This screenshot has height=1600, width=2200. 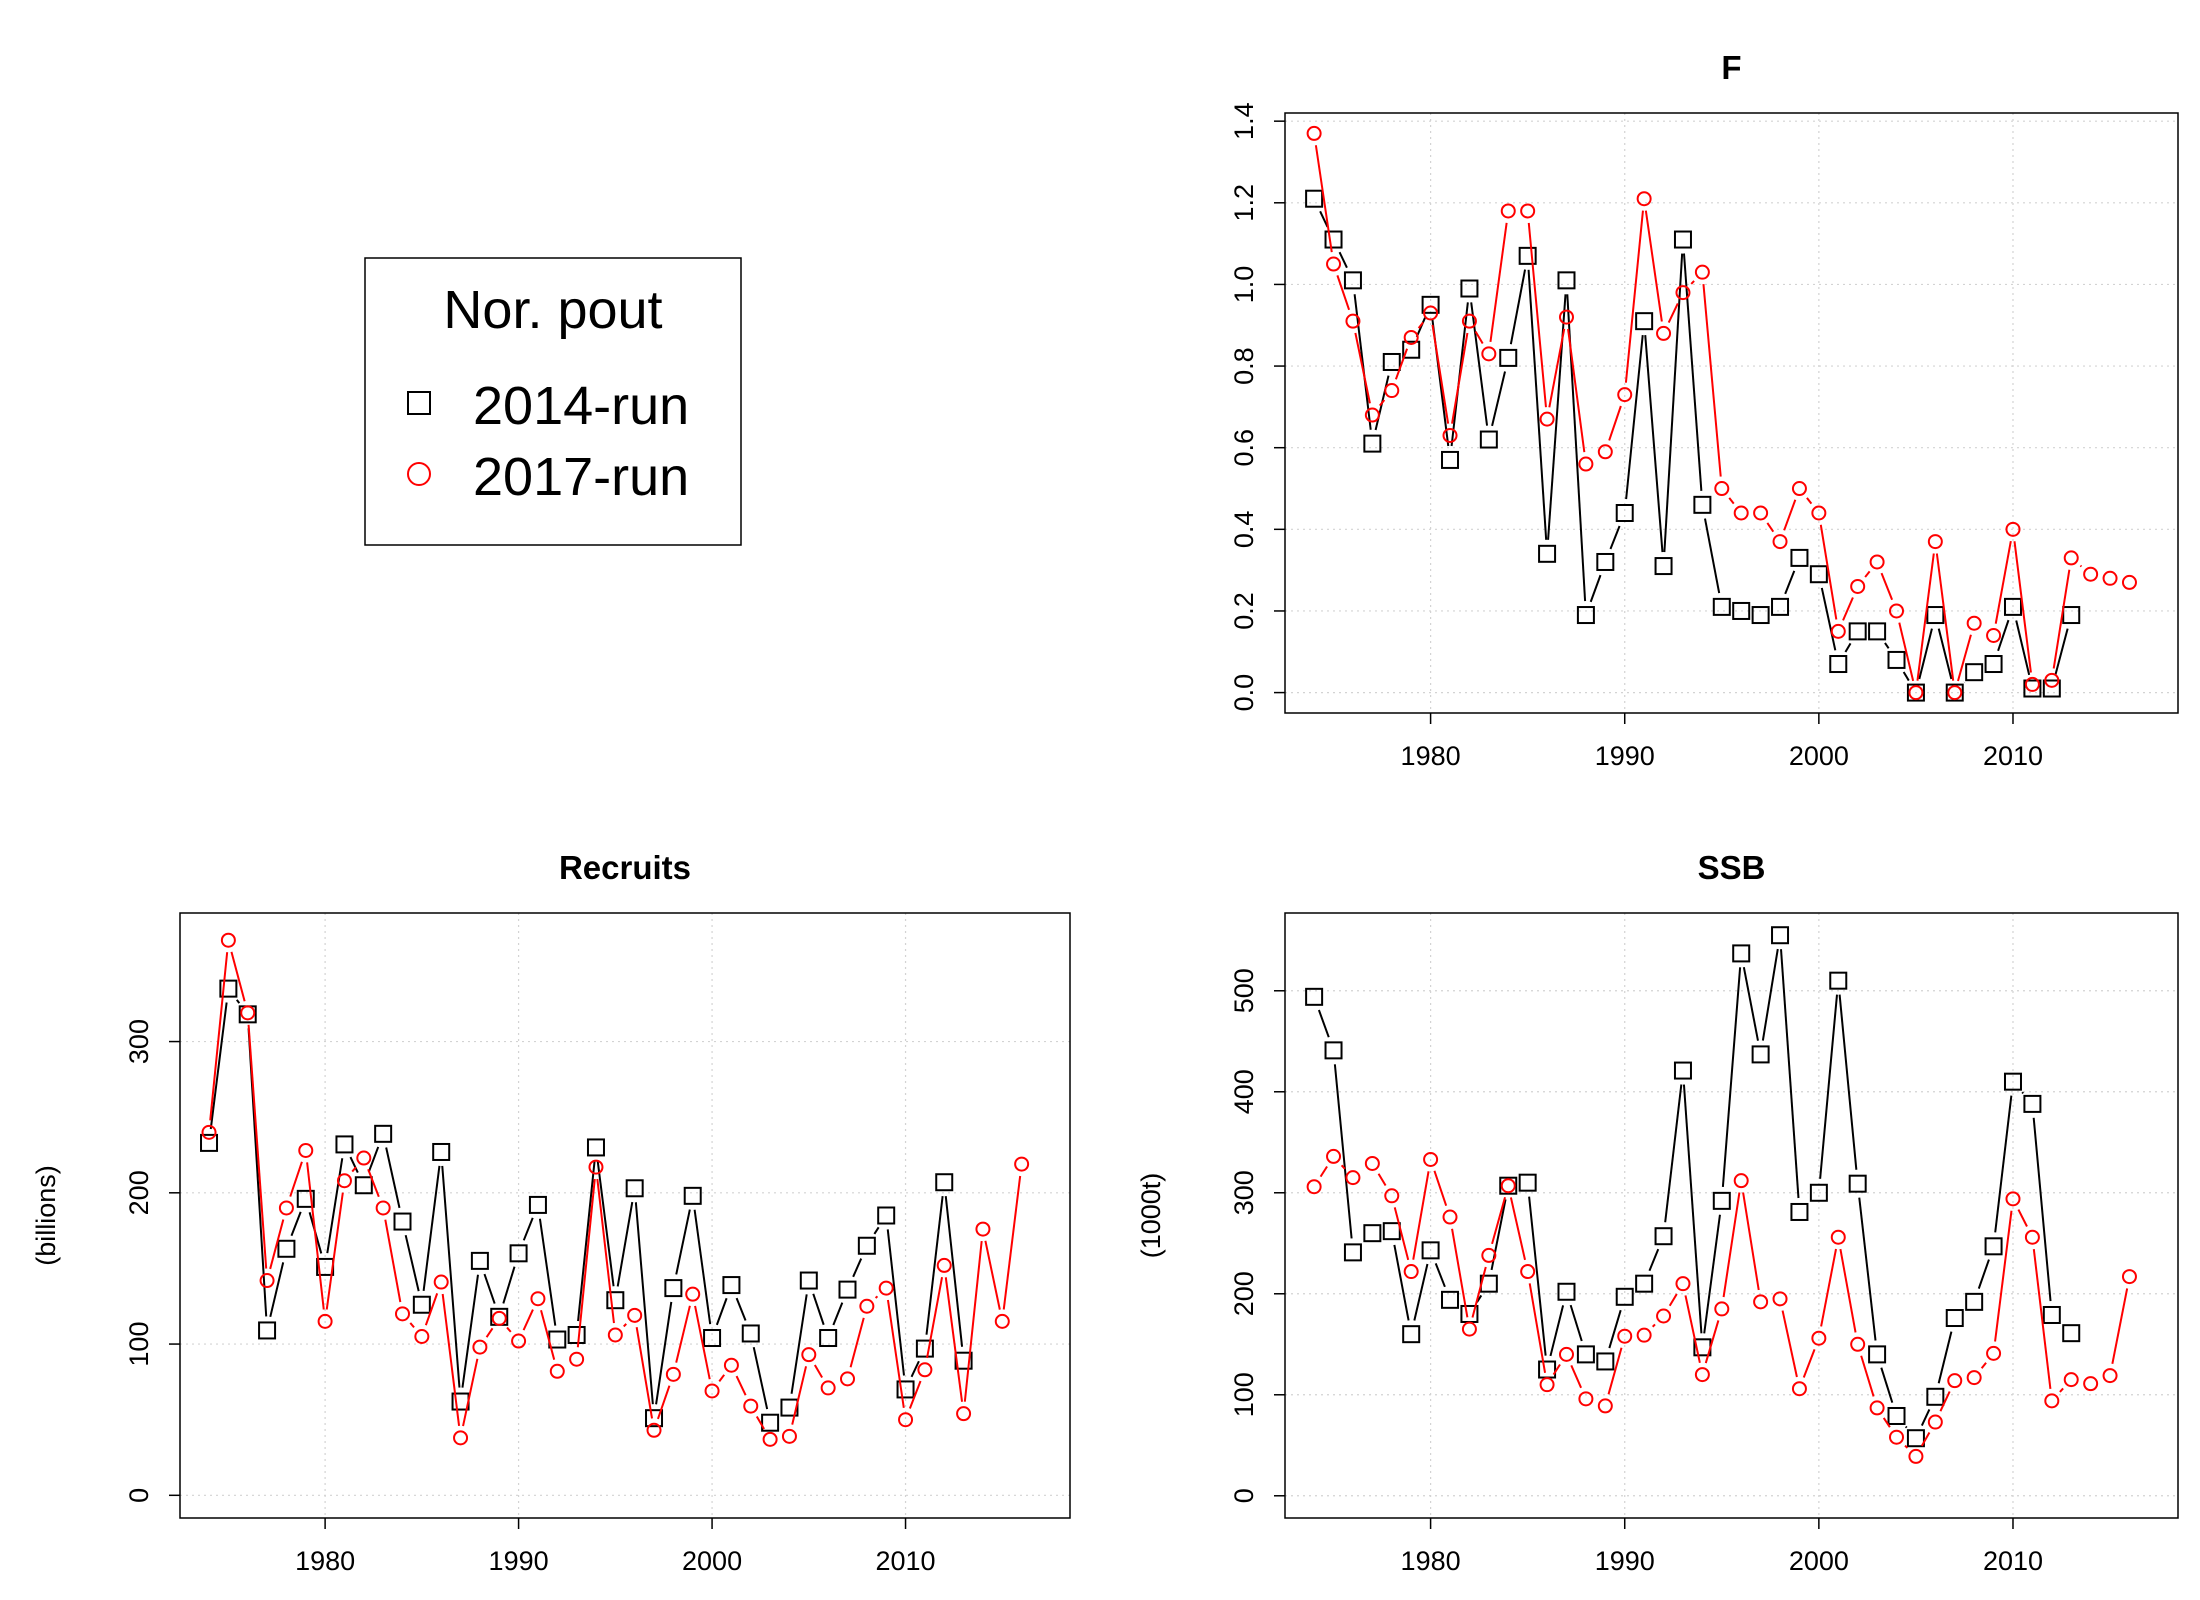 I want to click on legend-title: Nor. pout, so click(x=552, y=310).